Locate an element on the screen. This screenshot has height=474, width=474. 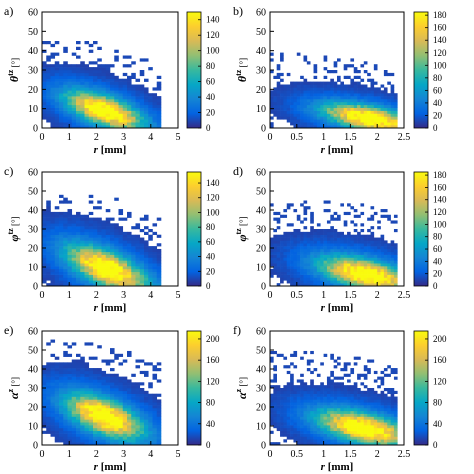
panel-f-colorbar-tick-label: 200 is located at coordinates (440, 339).